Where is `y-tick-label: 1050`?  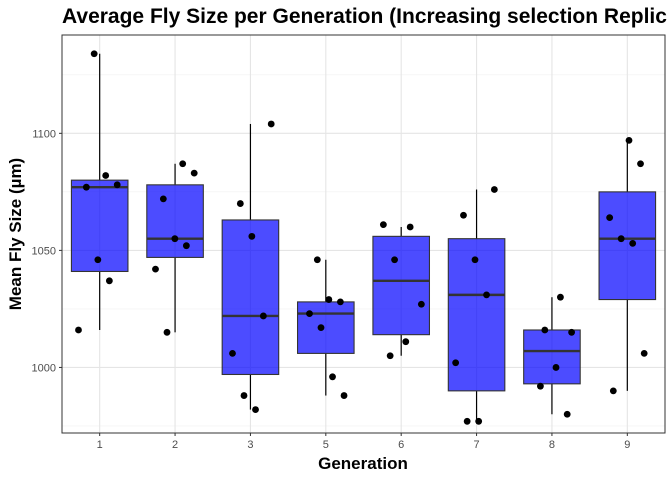
y-tick-label: 1050 is located at coordinates (44, 251).